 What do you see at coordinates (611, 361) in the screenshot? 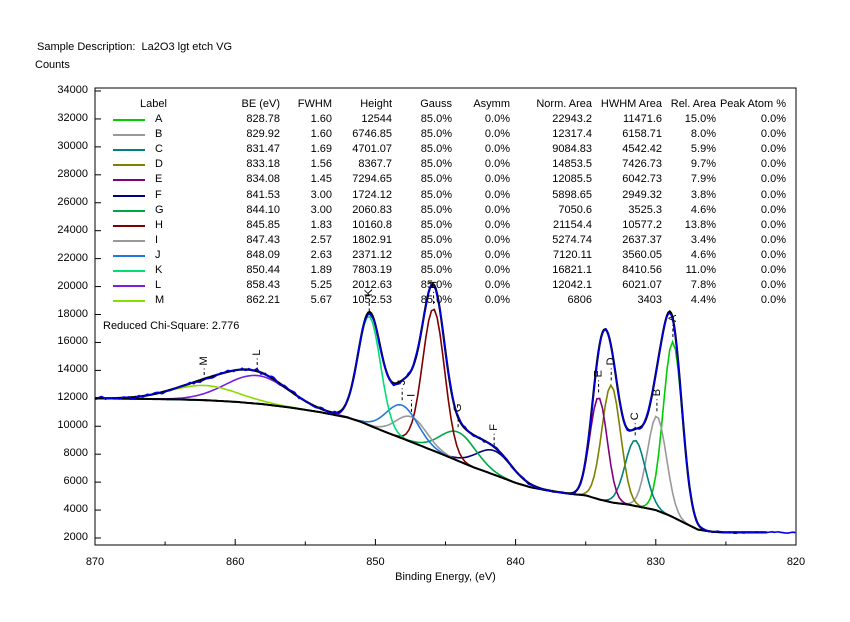
I see `peak-marker-label-D: D` at bounding box center [611, 361].